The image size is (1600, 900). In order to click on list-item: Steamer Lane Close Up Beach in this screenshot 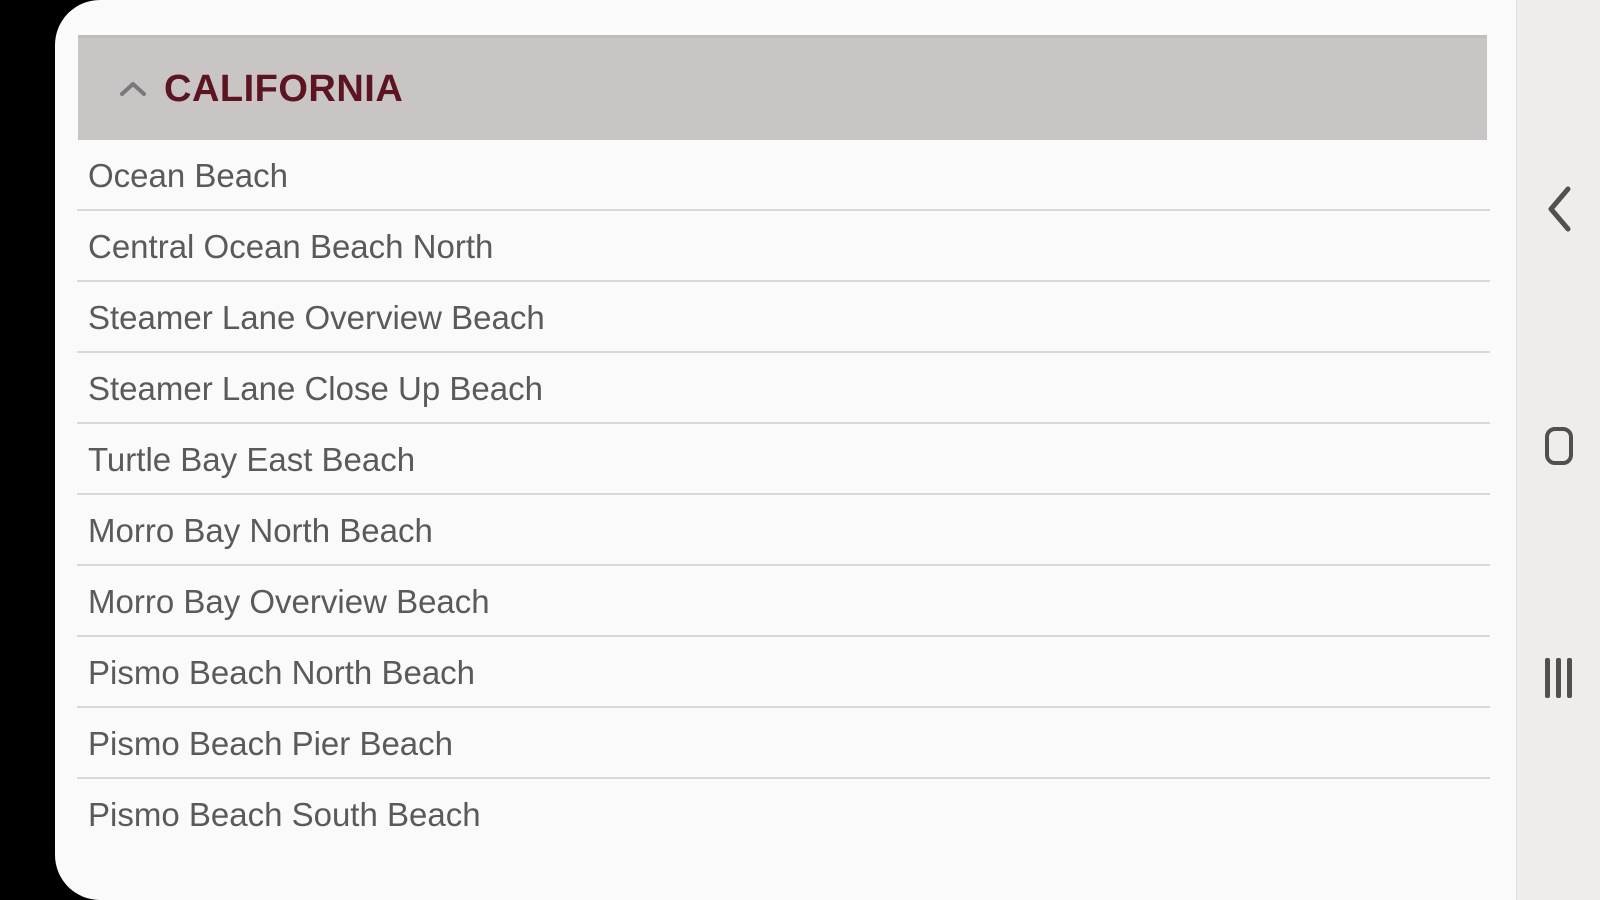, I will do `click(786, 388)`.